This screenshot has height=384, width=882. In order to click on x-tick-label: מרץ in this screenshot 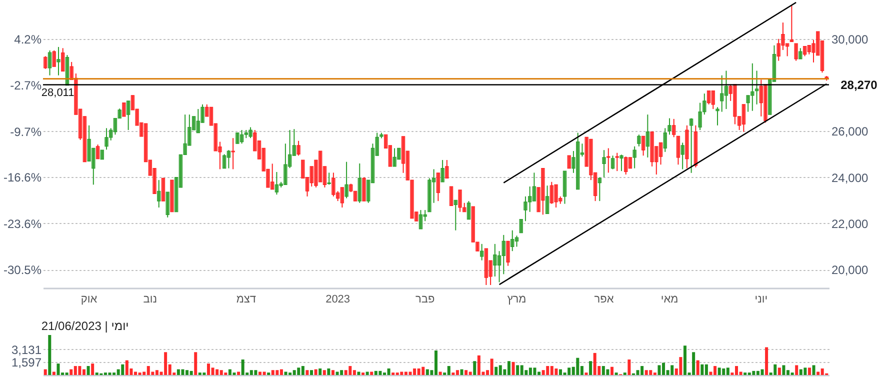, I will do `click(516, 300)`.